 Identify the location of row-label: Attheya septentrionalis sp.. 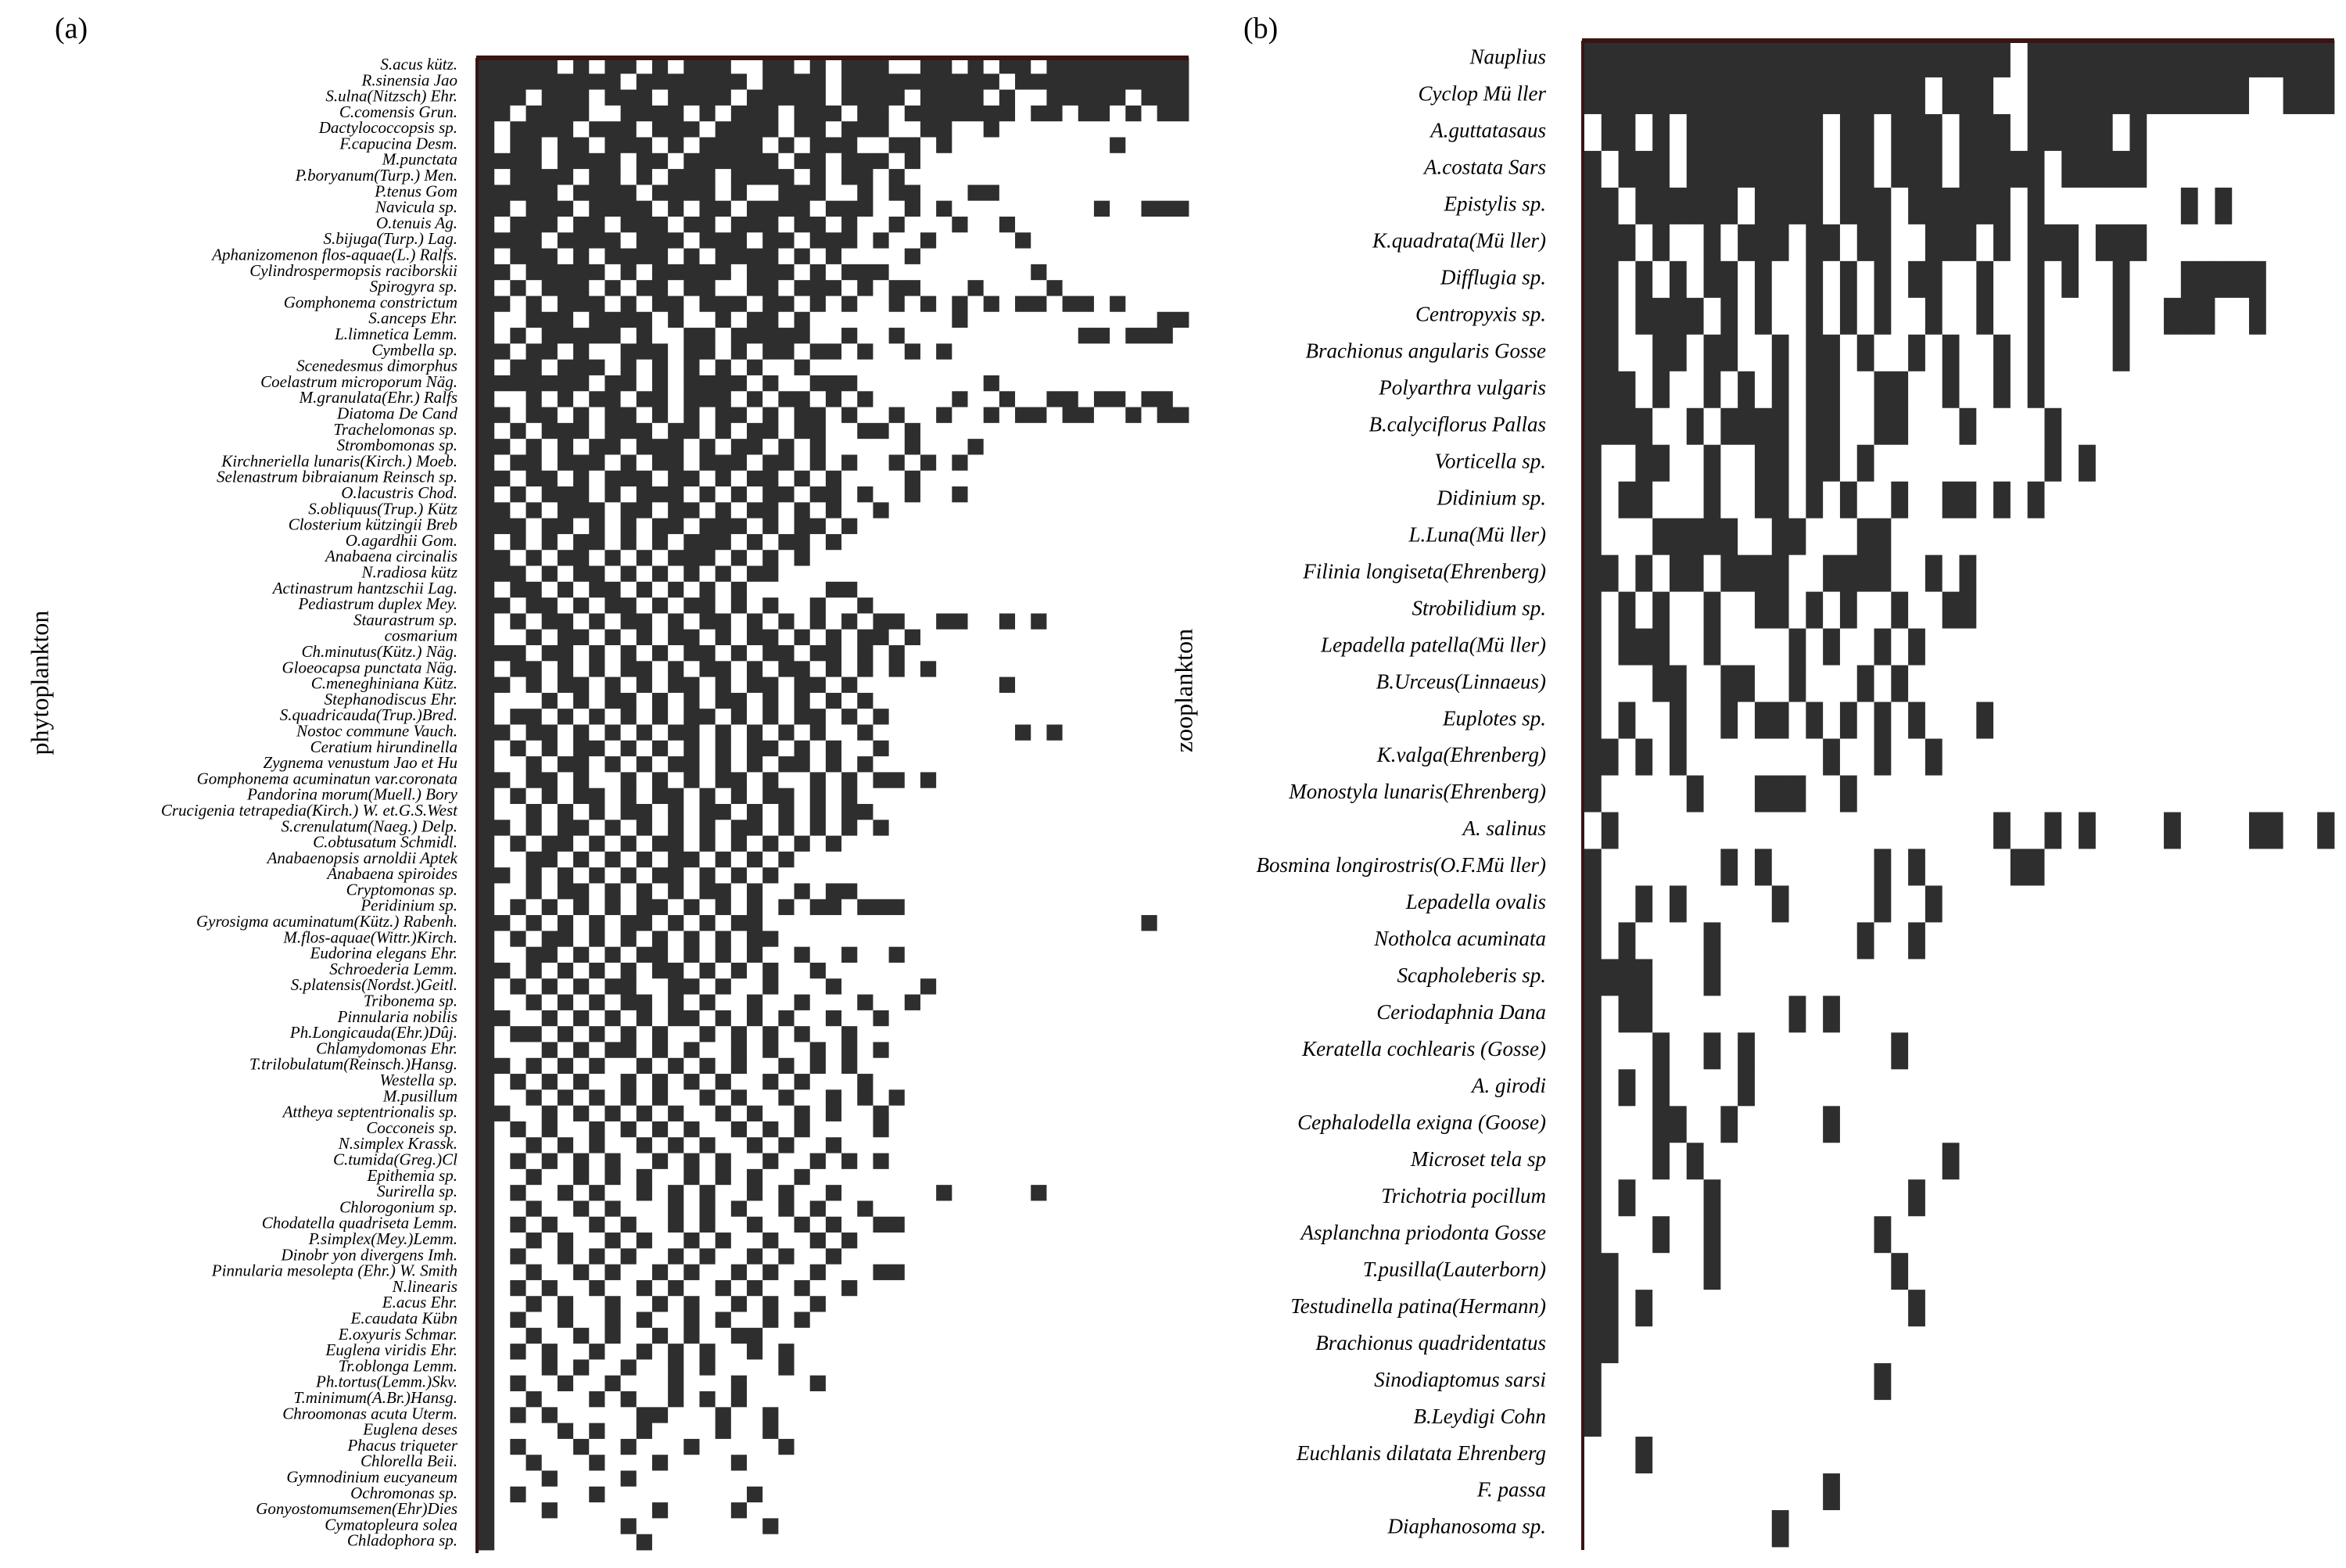
(370, 1112).